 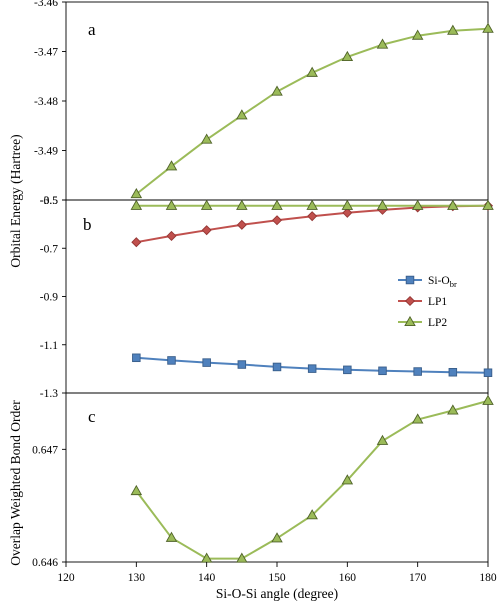 I want to click on y-tick-label-b: -1.3, so click(x=49, y=394).